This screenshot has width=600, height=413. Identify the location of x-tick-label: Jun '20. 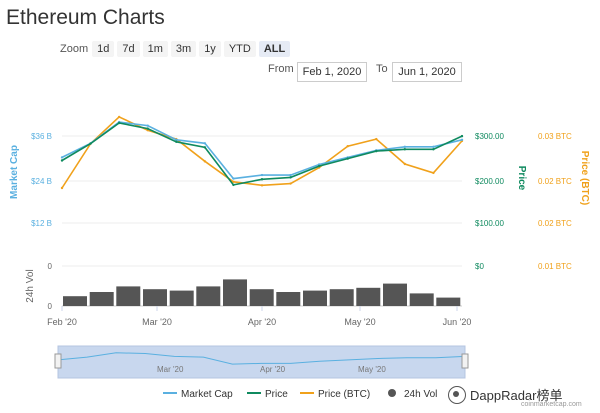
(457, 322).